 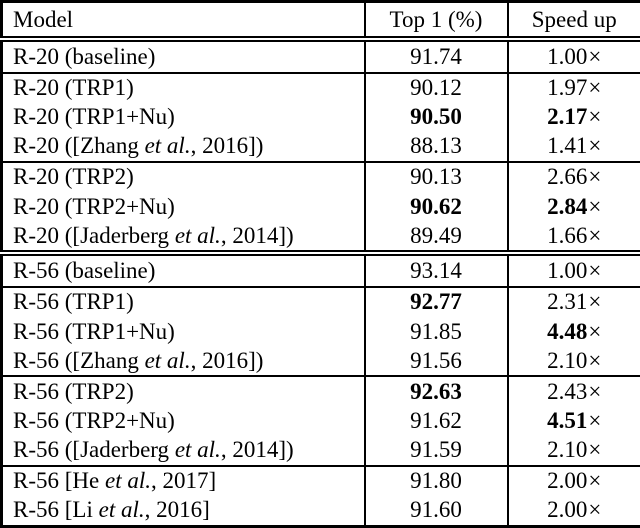 I want to click on top1-cell: 88.13, so click(x=436, y=146).